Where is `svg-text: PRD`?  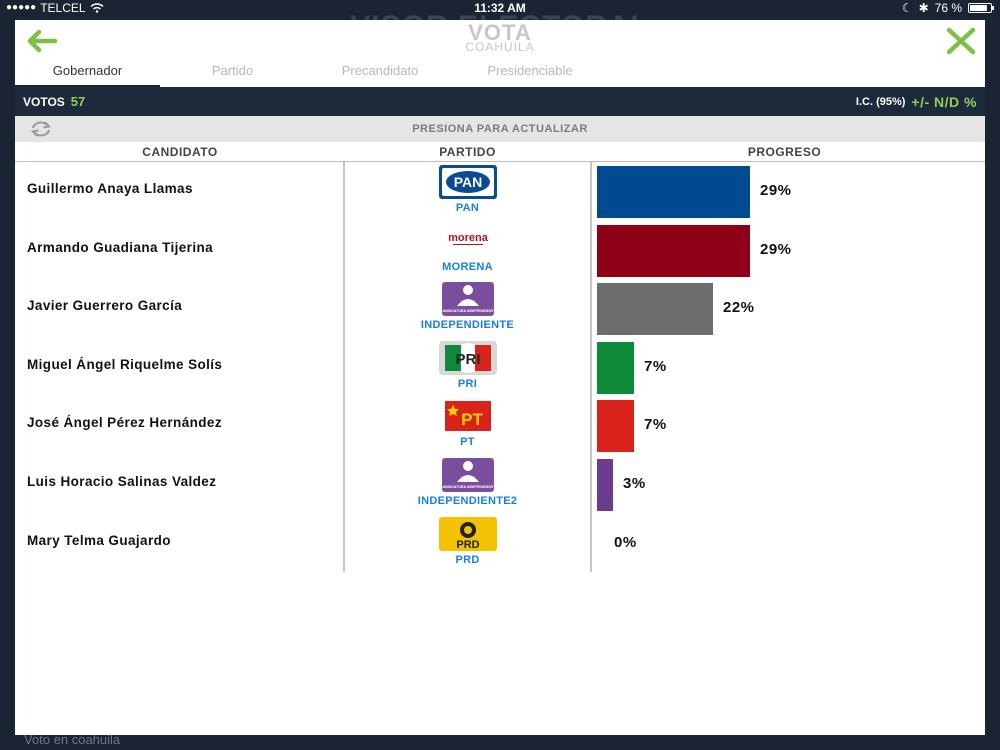 svg-text: PRD is located at coordinates (467, 545).